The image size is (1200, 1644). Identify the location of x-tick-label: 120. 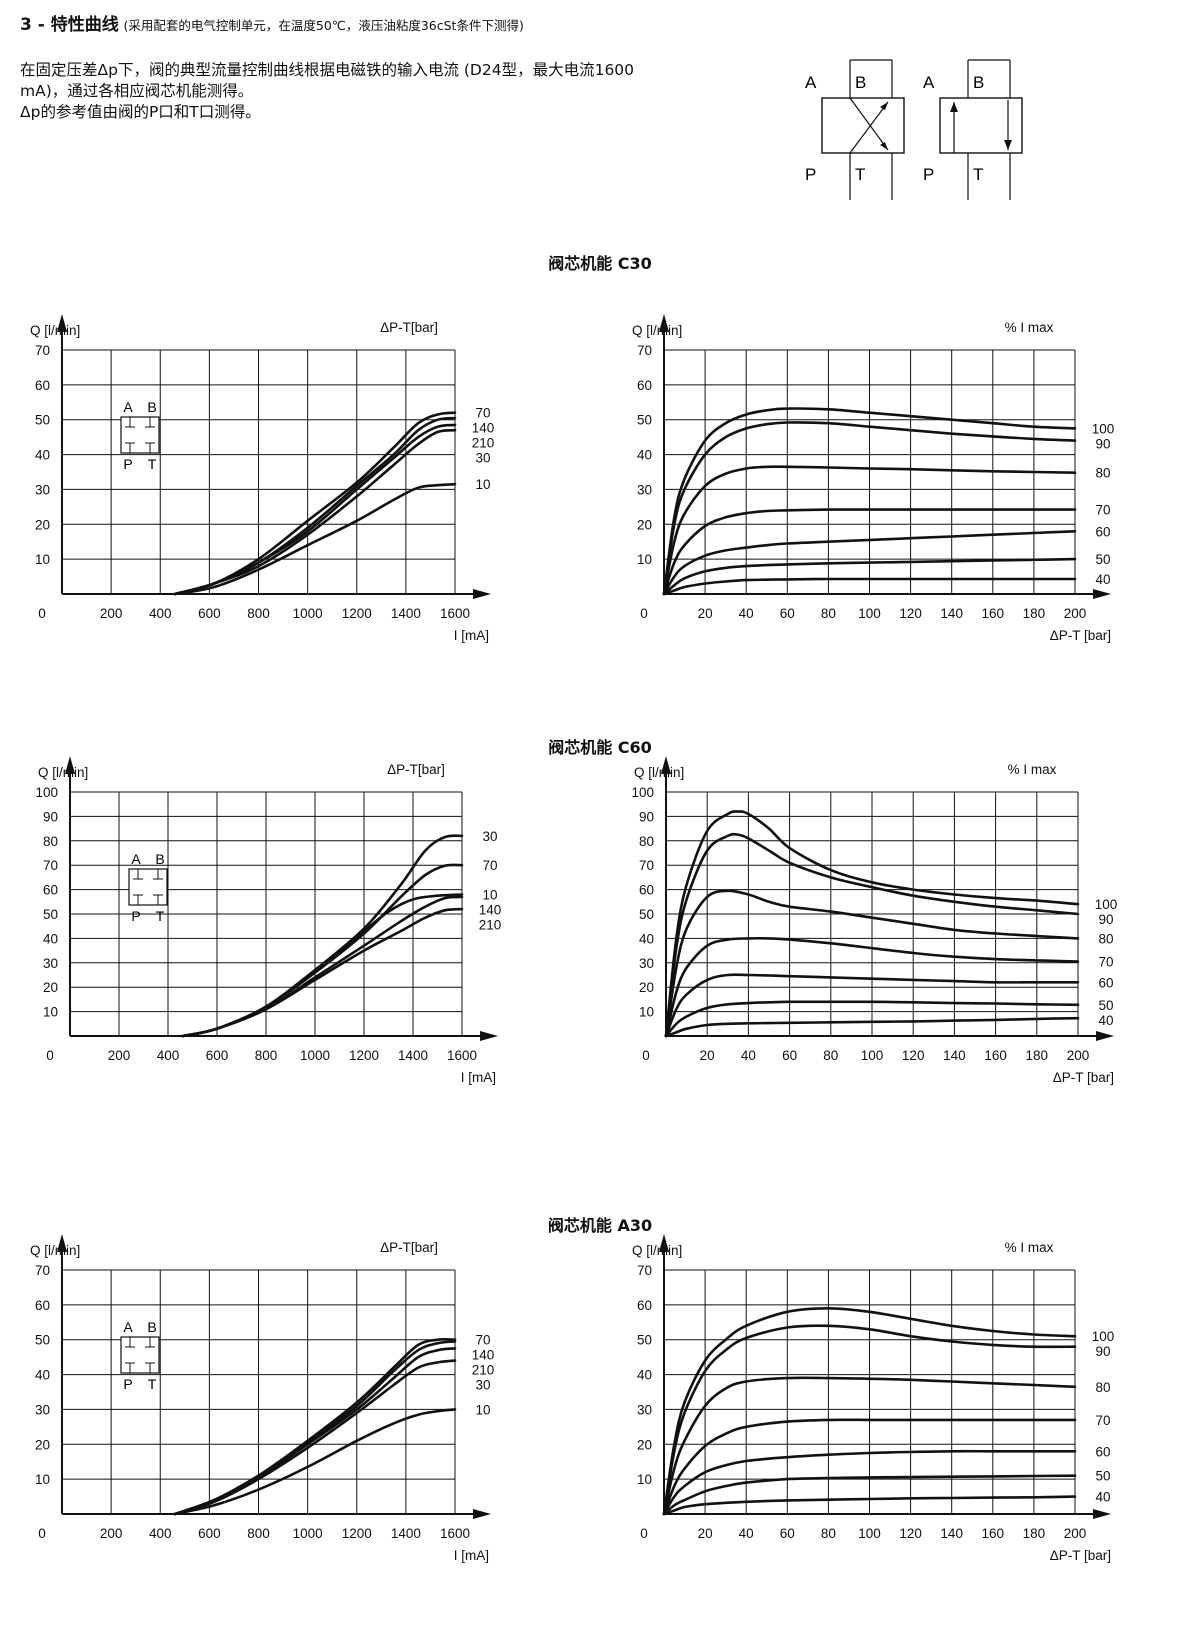
(910, 1533).